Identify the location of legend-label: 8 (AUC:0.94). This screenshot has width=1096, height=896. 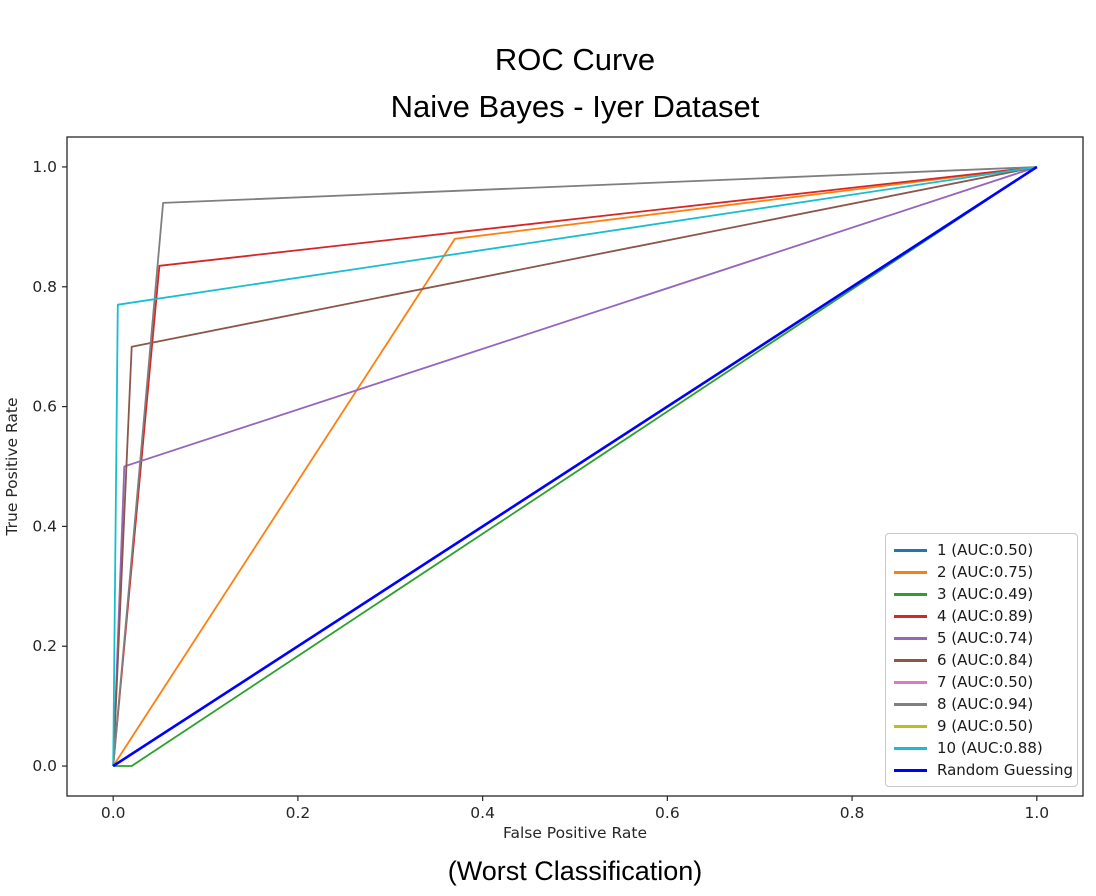
(985, 704).